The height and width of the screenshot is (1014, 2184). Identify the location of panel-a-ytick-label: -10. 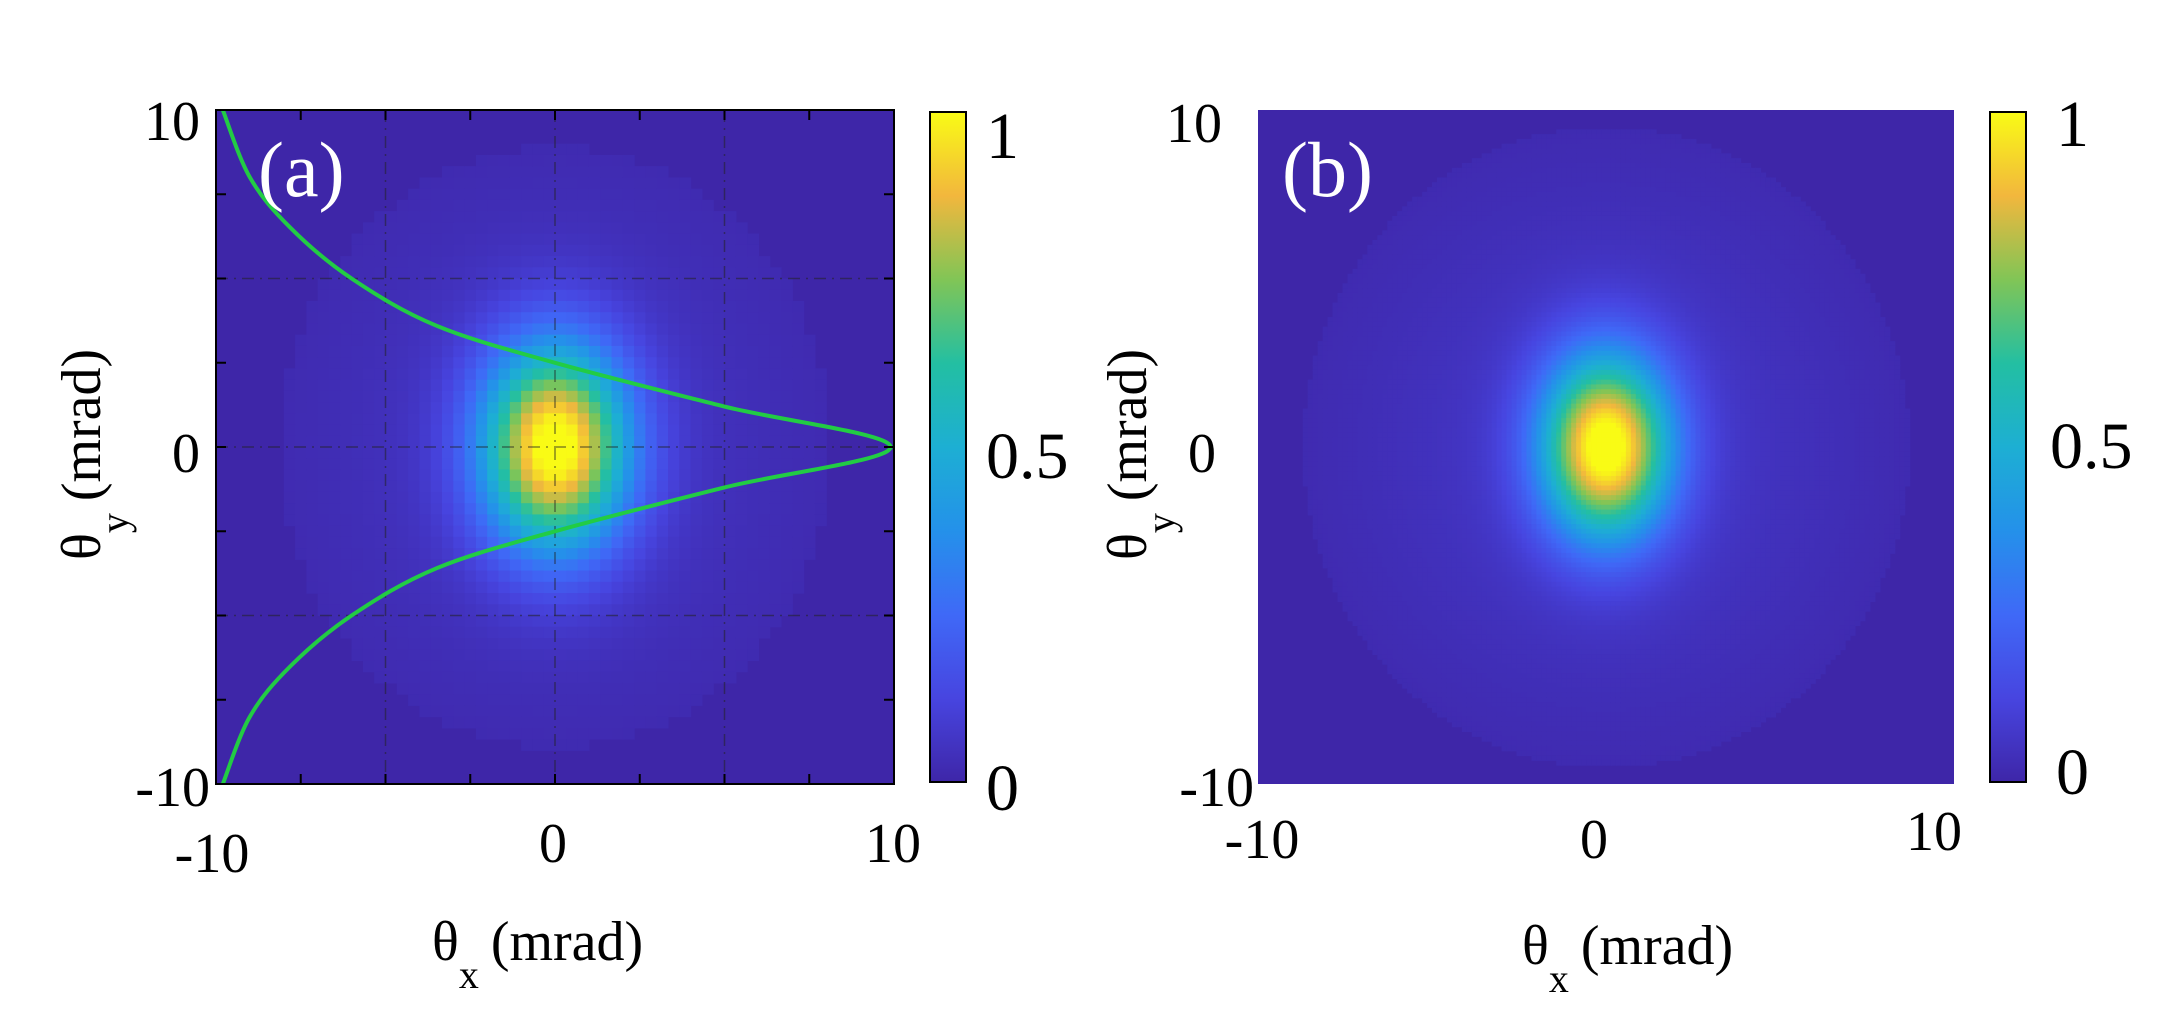
(172, 788).